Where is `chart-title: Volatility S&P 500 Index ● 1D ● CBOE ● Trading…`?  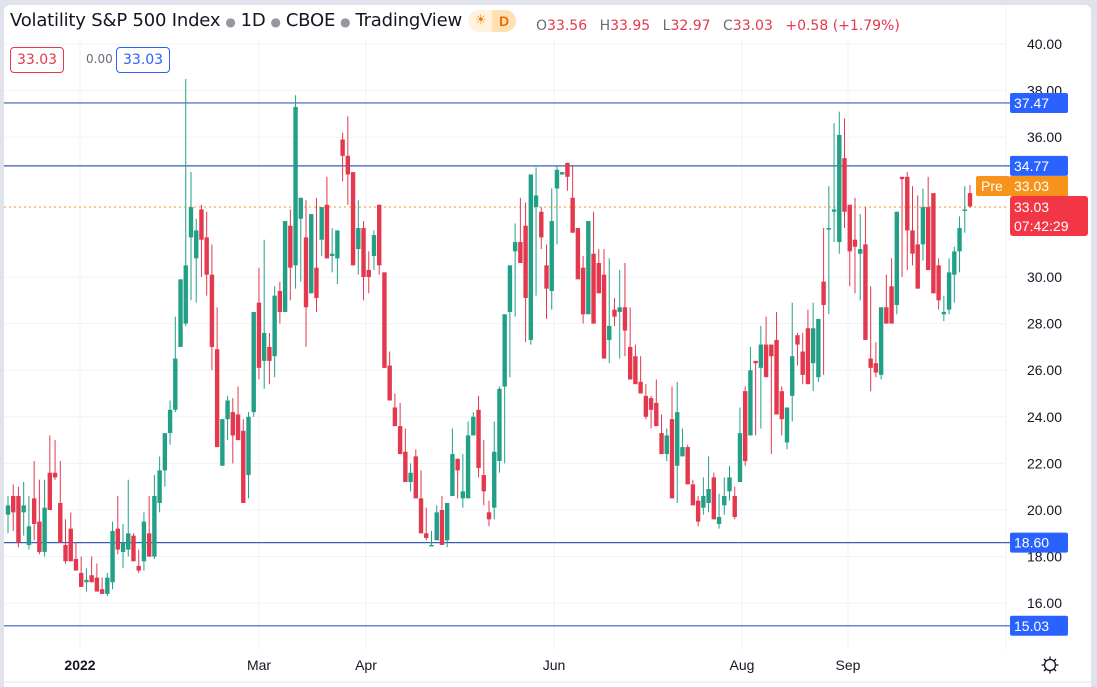
chart-title: Volatility S&P 500 Index ● 1D ● CBOE ● Trading… is located at coordinates (236, 20).